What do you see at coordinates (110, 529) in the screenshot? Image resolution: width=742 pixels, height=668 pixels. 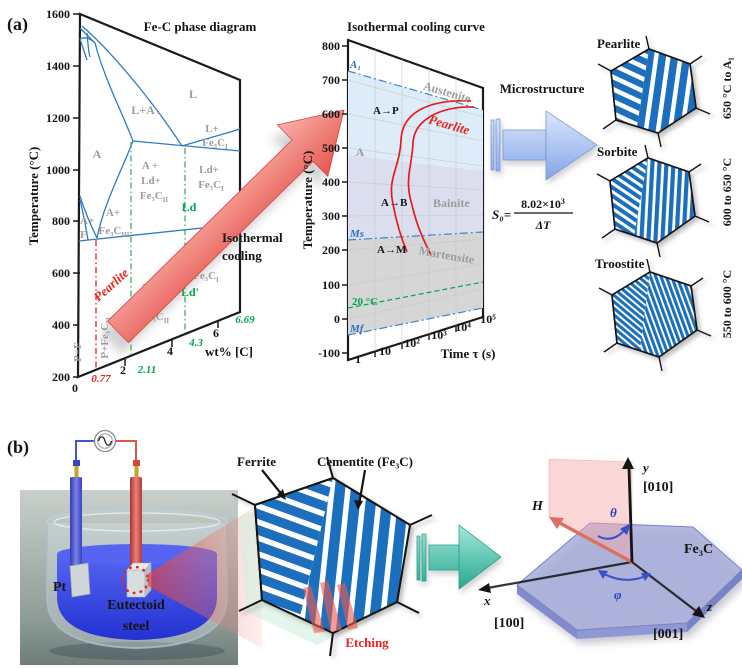 I see `electrodes` at bounding box center [110, 529].